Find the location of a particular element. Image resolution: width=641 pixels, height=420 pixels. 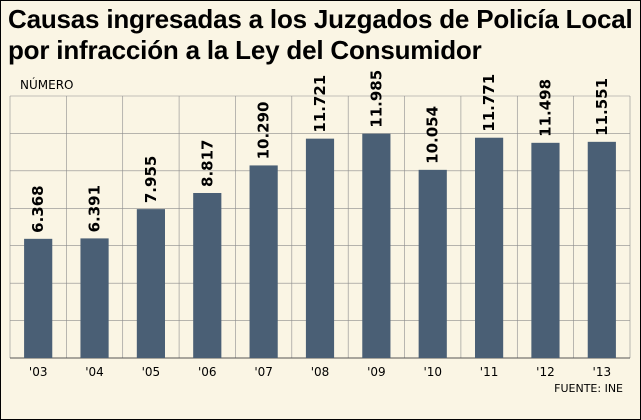

data-label: 11.985 is located at coordinates (376, 99).